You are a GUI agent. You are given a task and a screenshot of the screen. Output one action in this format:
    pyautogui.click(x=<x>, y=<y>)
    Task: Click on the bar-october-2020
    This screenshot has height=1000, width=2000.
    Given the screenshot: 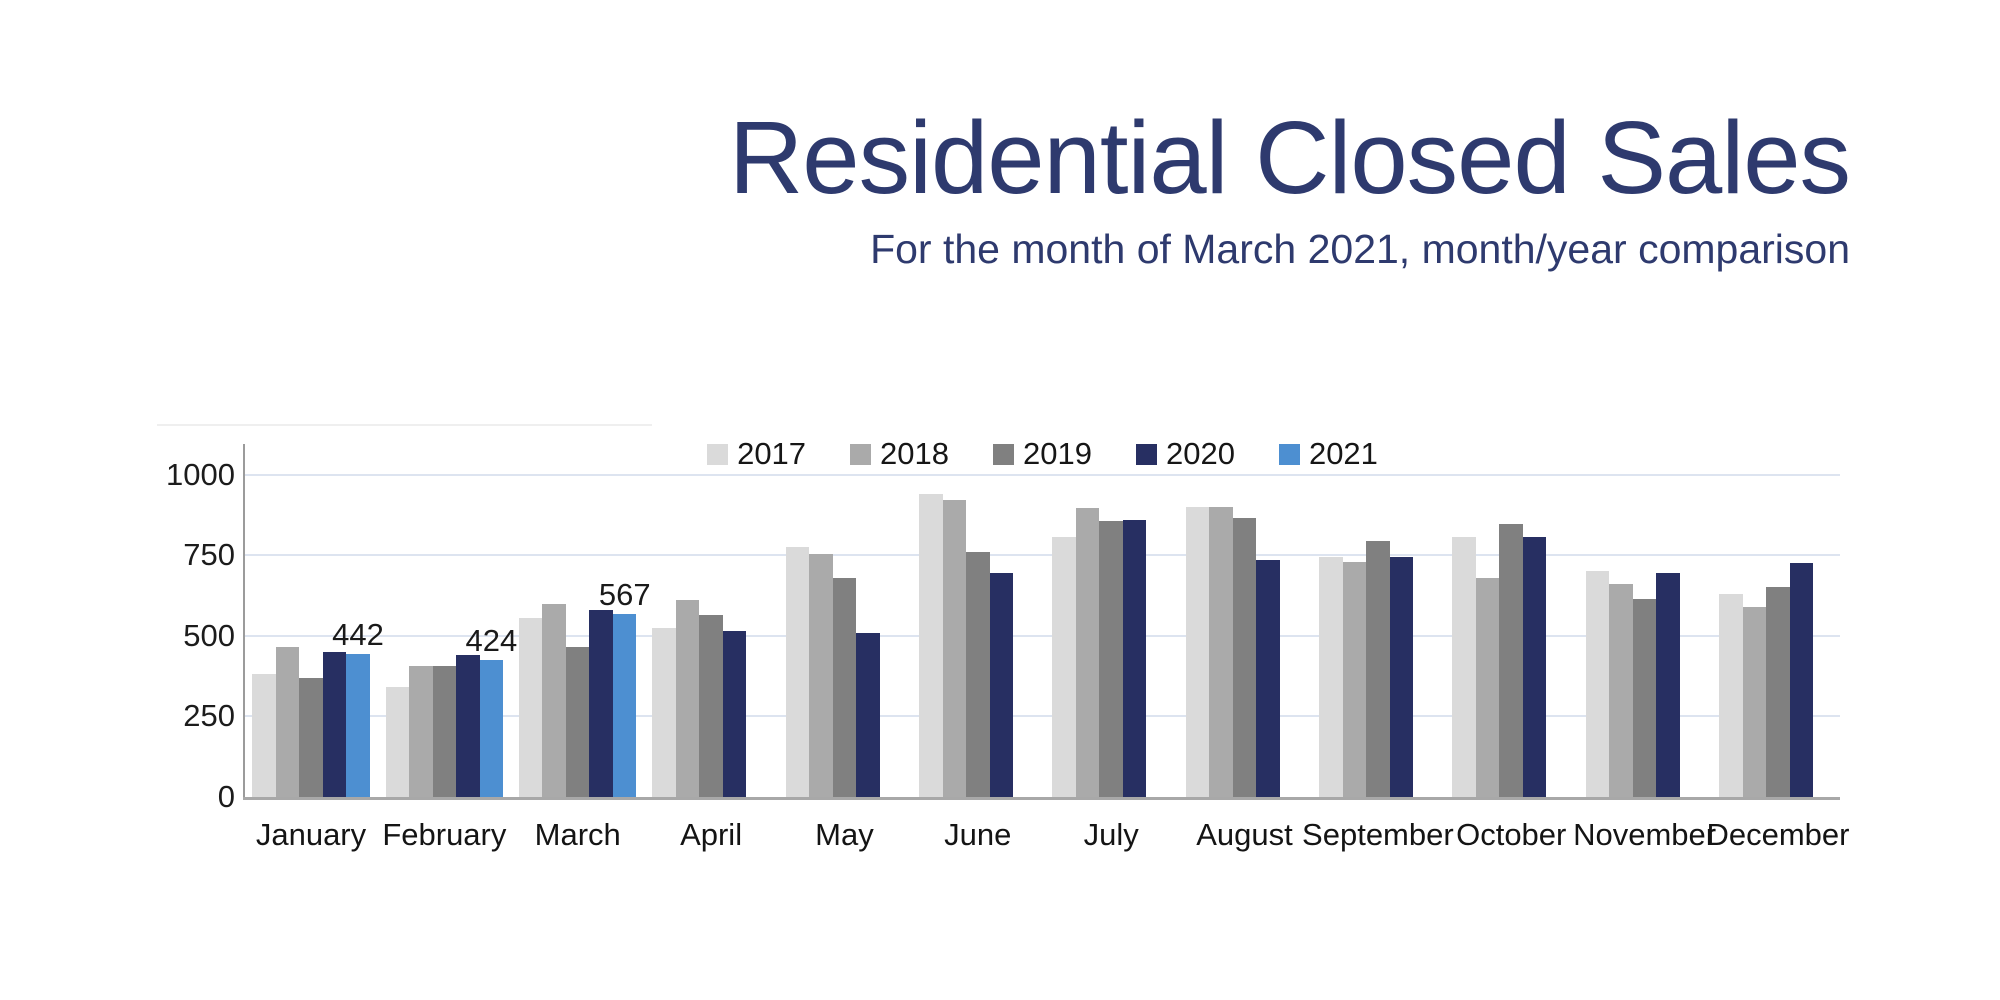 What is the action you would take?
    pyautogui.click(x=1534, y=667)
    